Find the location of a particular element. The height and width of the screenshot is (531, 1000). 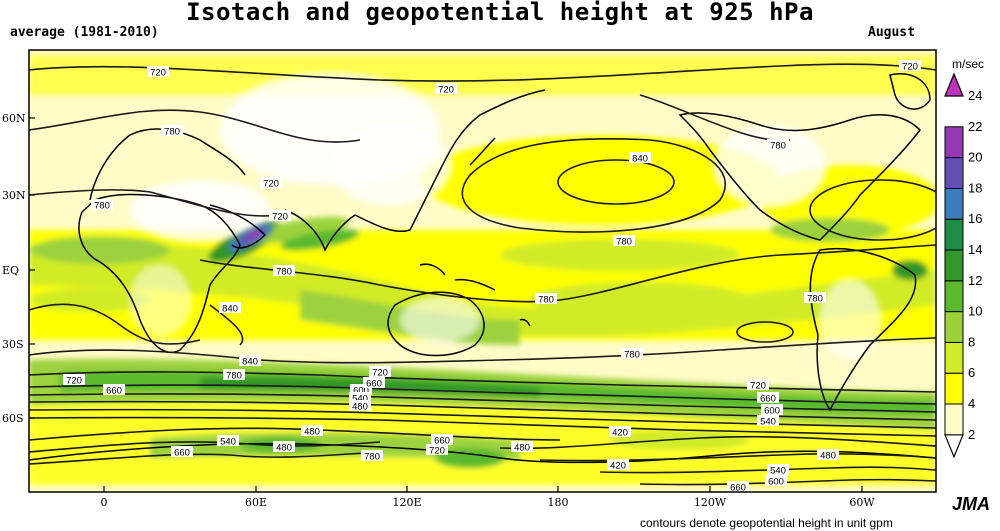

colorbar-tick-label: 14 is located at coordinates (975, 249).